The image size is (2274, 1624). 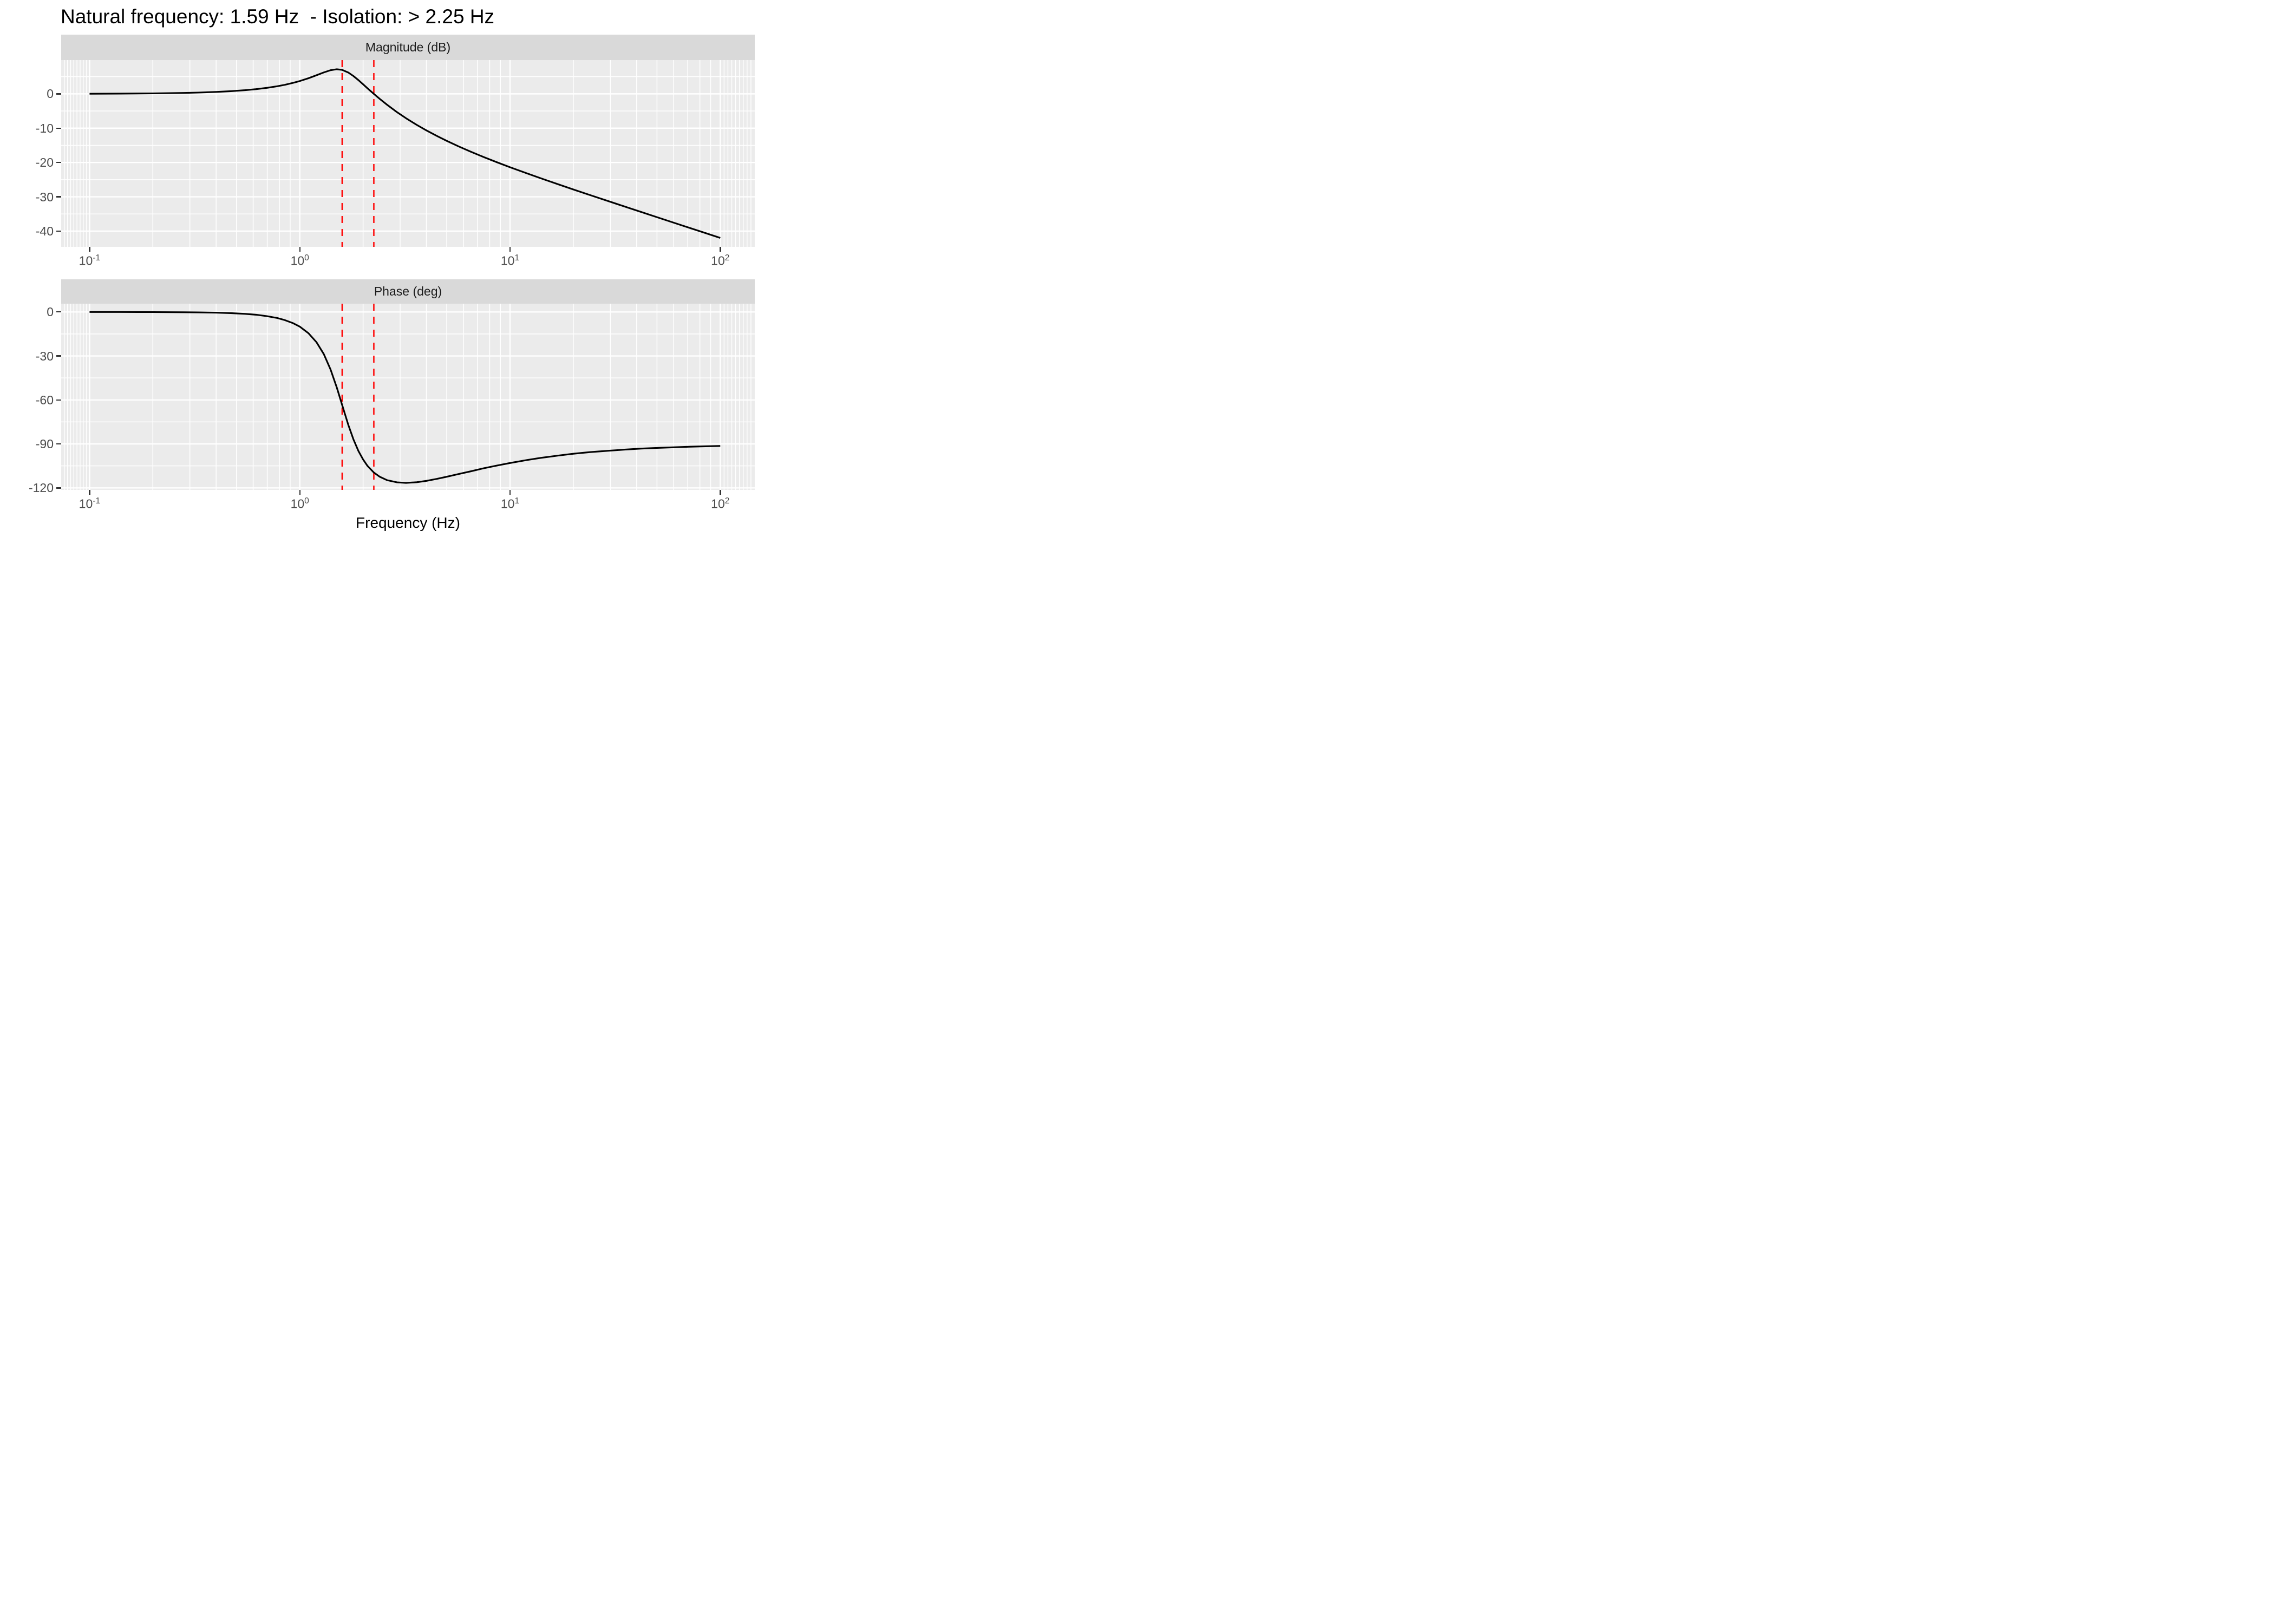 I want to click on magnitude-curve, so click(x=405, y=154).